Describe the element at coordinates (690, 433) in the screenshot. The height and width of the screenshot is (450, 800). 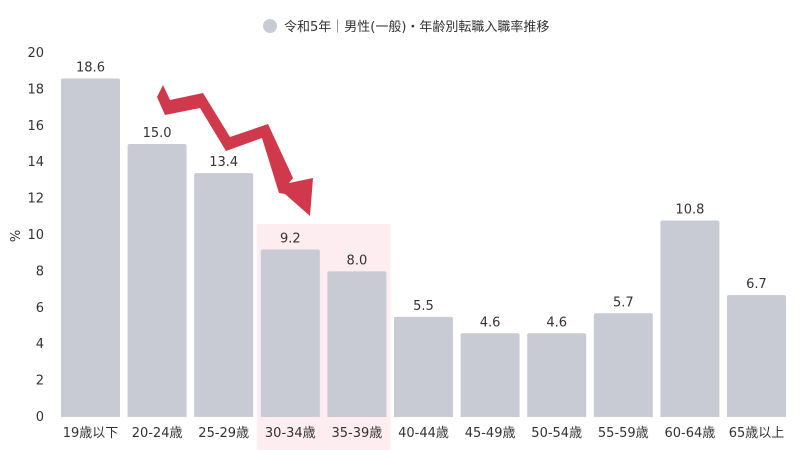
I see `category-label: 60-64歳` at that location.